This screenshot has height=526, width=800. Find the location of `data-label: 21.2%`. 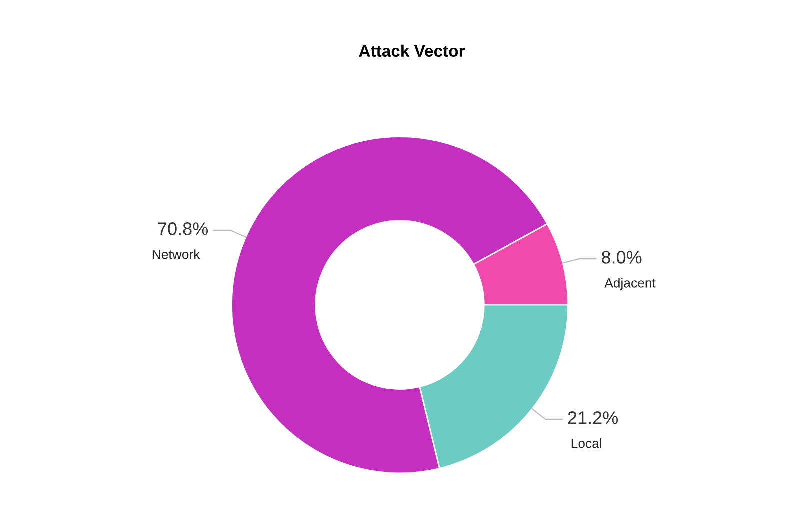

data-label: 21.2% is located at coordinates (593, 418).